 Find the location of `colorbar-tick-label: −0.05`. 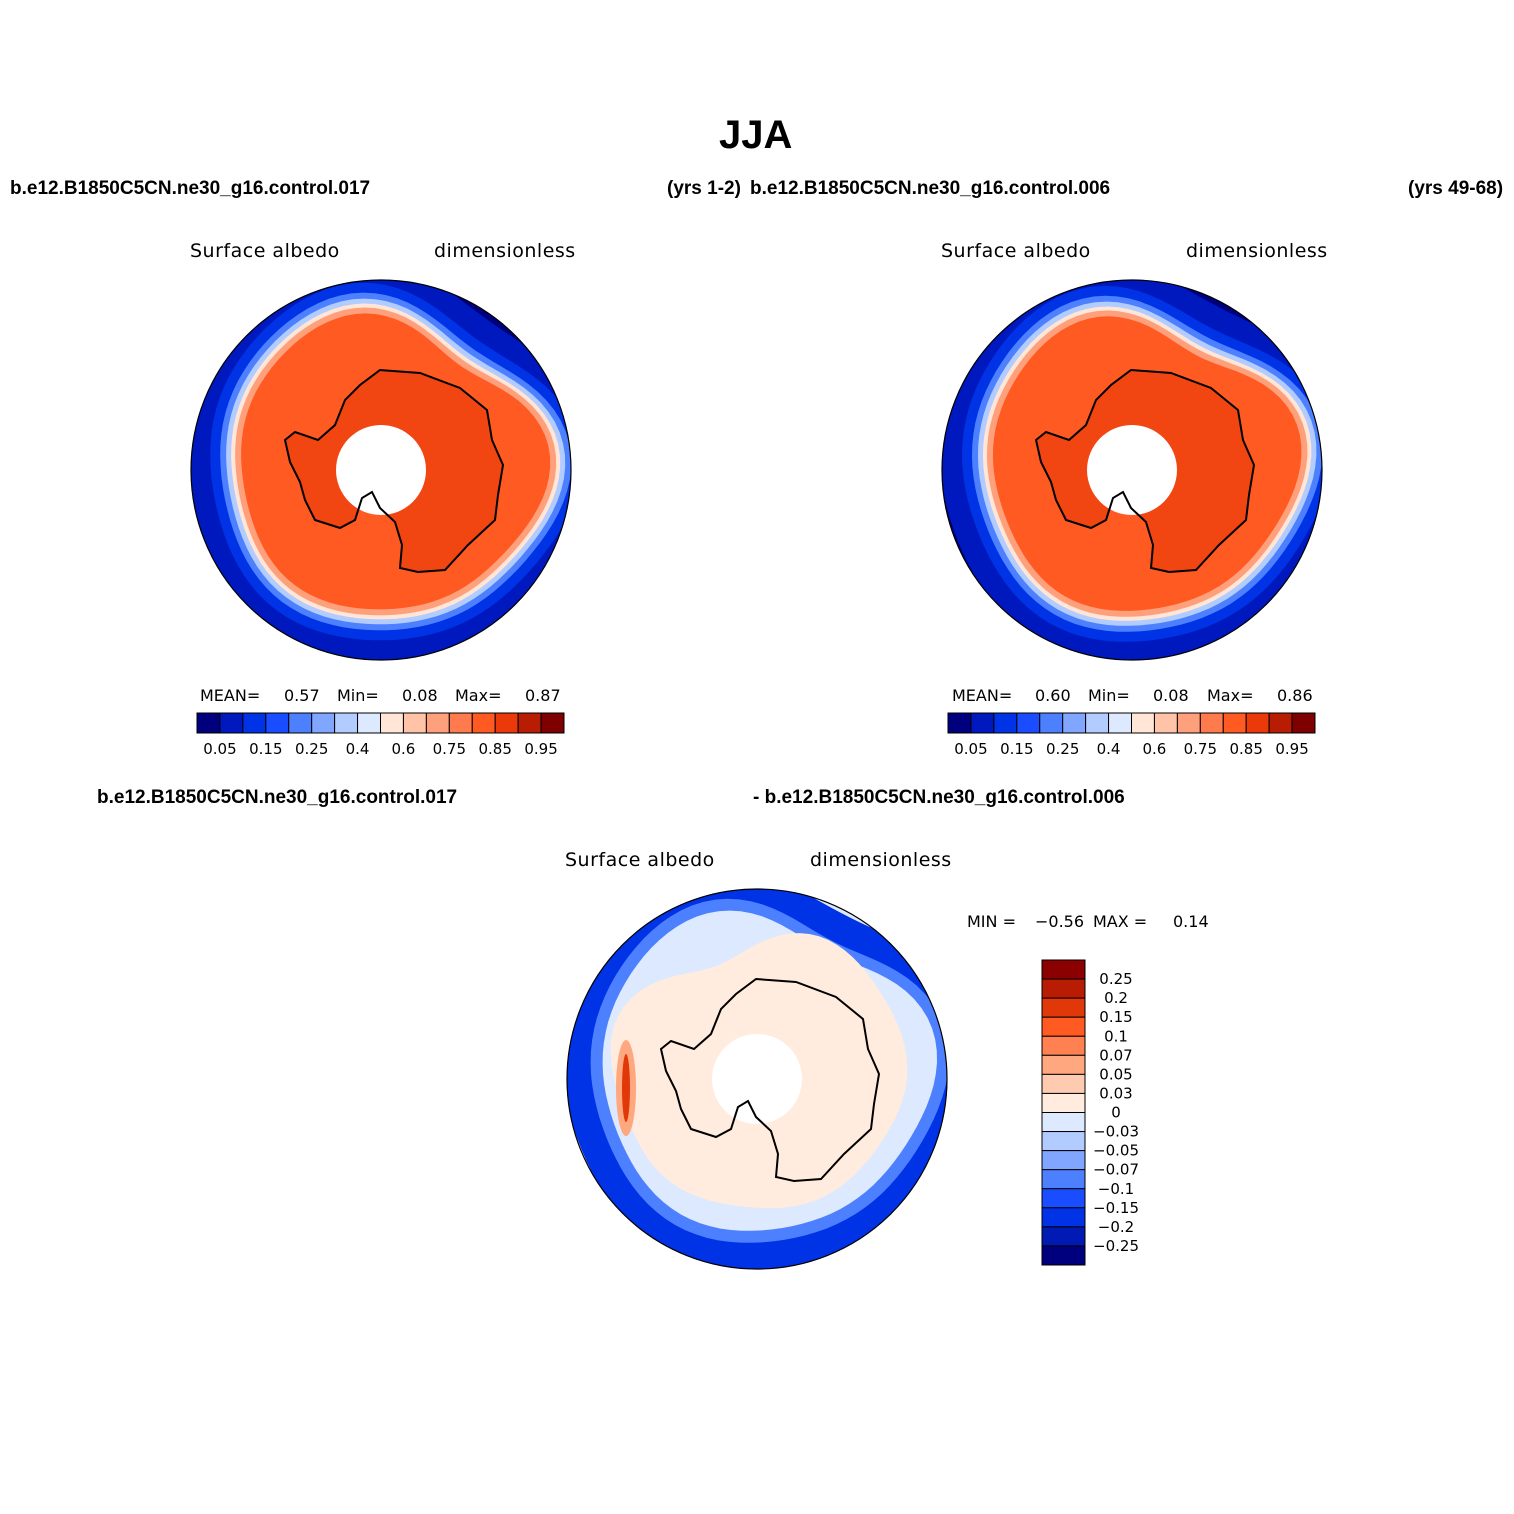

colorbar-tick-label: −0.05 is located at coordinates (1116, 1151).